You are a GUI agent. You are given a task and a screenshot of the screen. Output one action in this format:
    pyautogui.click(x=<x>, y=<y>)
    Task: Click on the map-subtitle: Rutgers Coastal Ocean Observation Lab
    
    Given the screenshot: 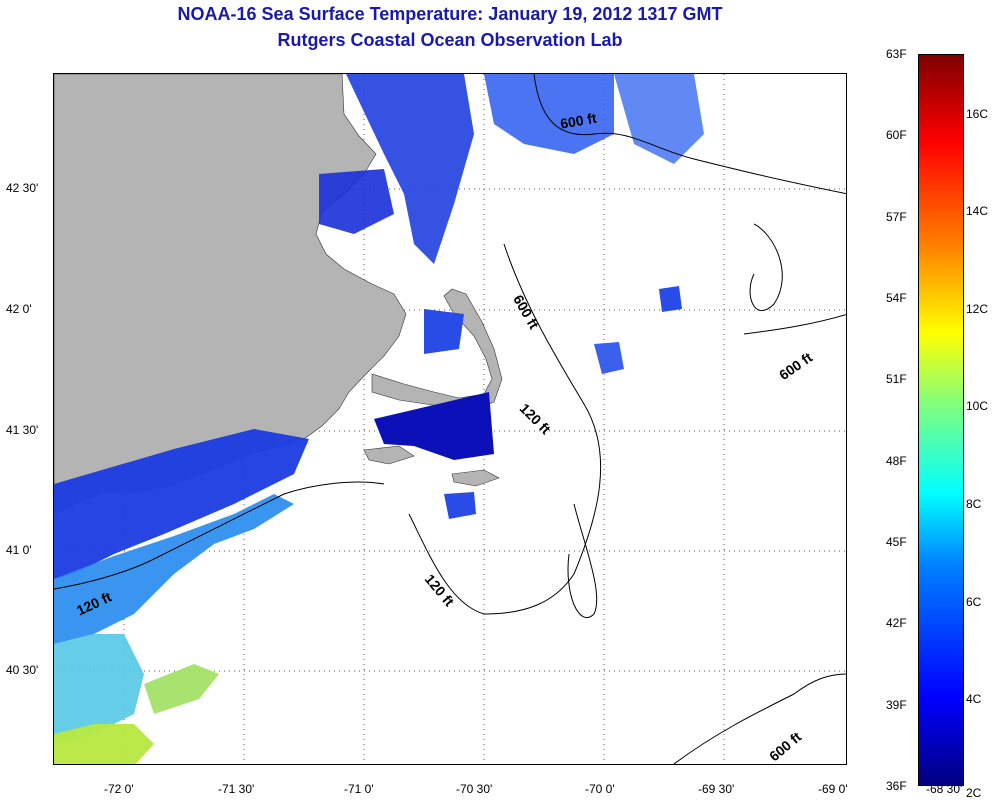 What is the action you would take?
    pyautogui.click(x=450, y=40)
    